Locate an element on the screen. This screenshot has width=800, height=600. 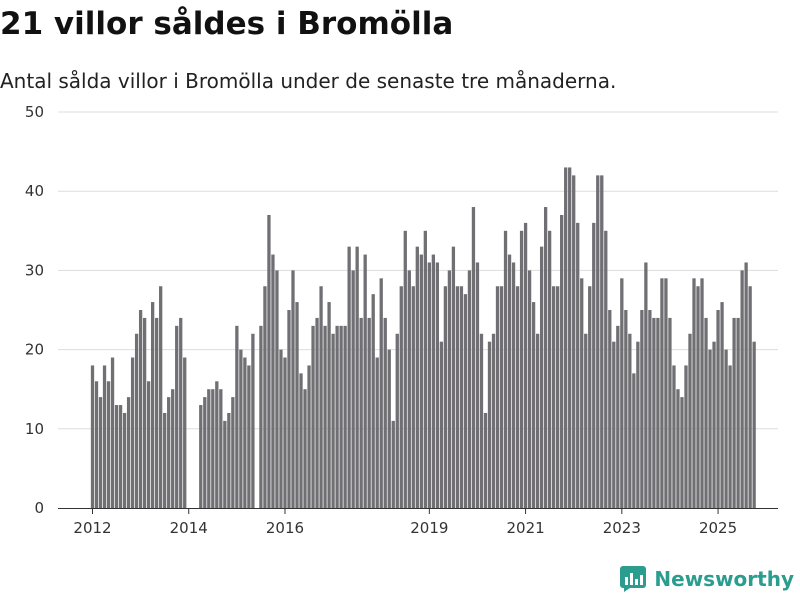
y-tick-label: 40 is located at coordinates (34, 191).